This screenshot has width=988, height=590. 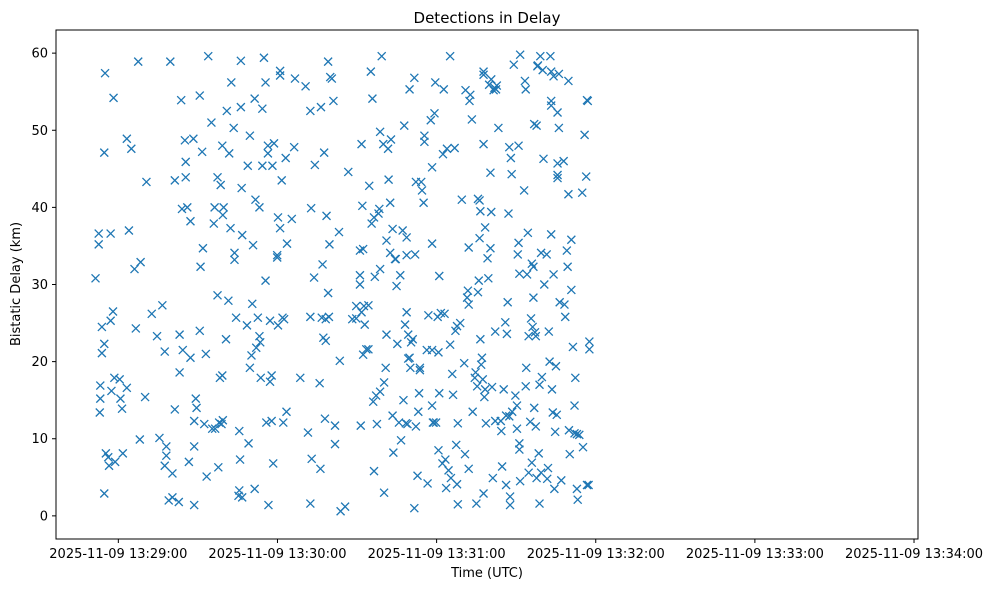 What do you see at coordinates (755, 554) in the screenshot?
I see `x-tick-label: 2025-11-09 13:33:00` at bounding box center [755, 554].